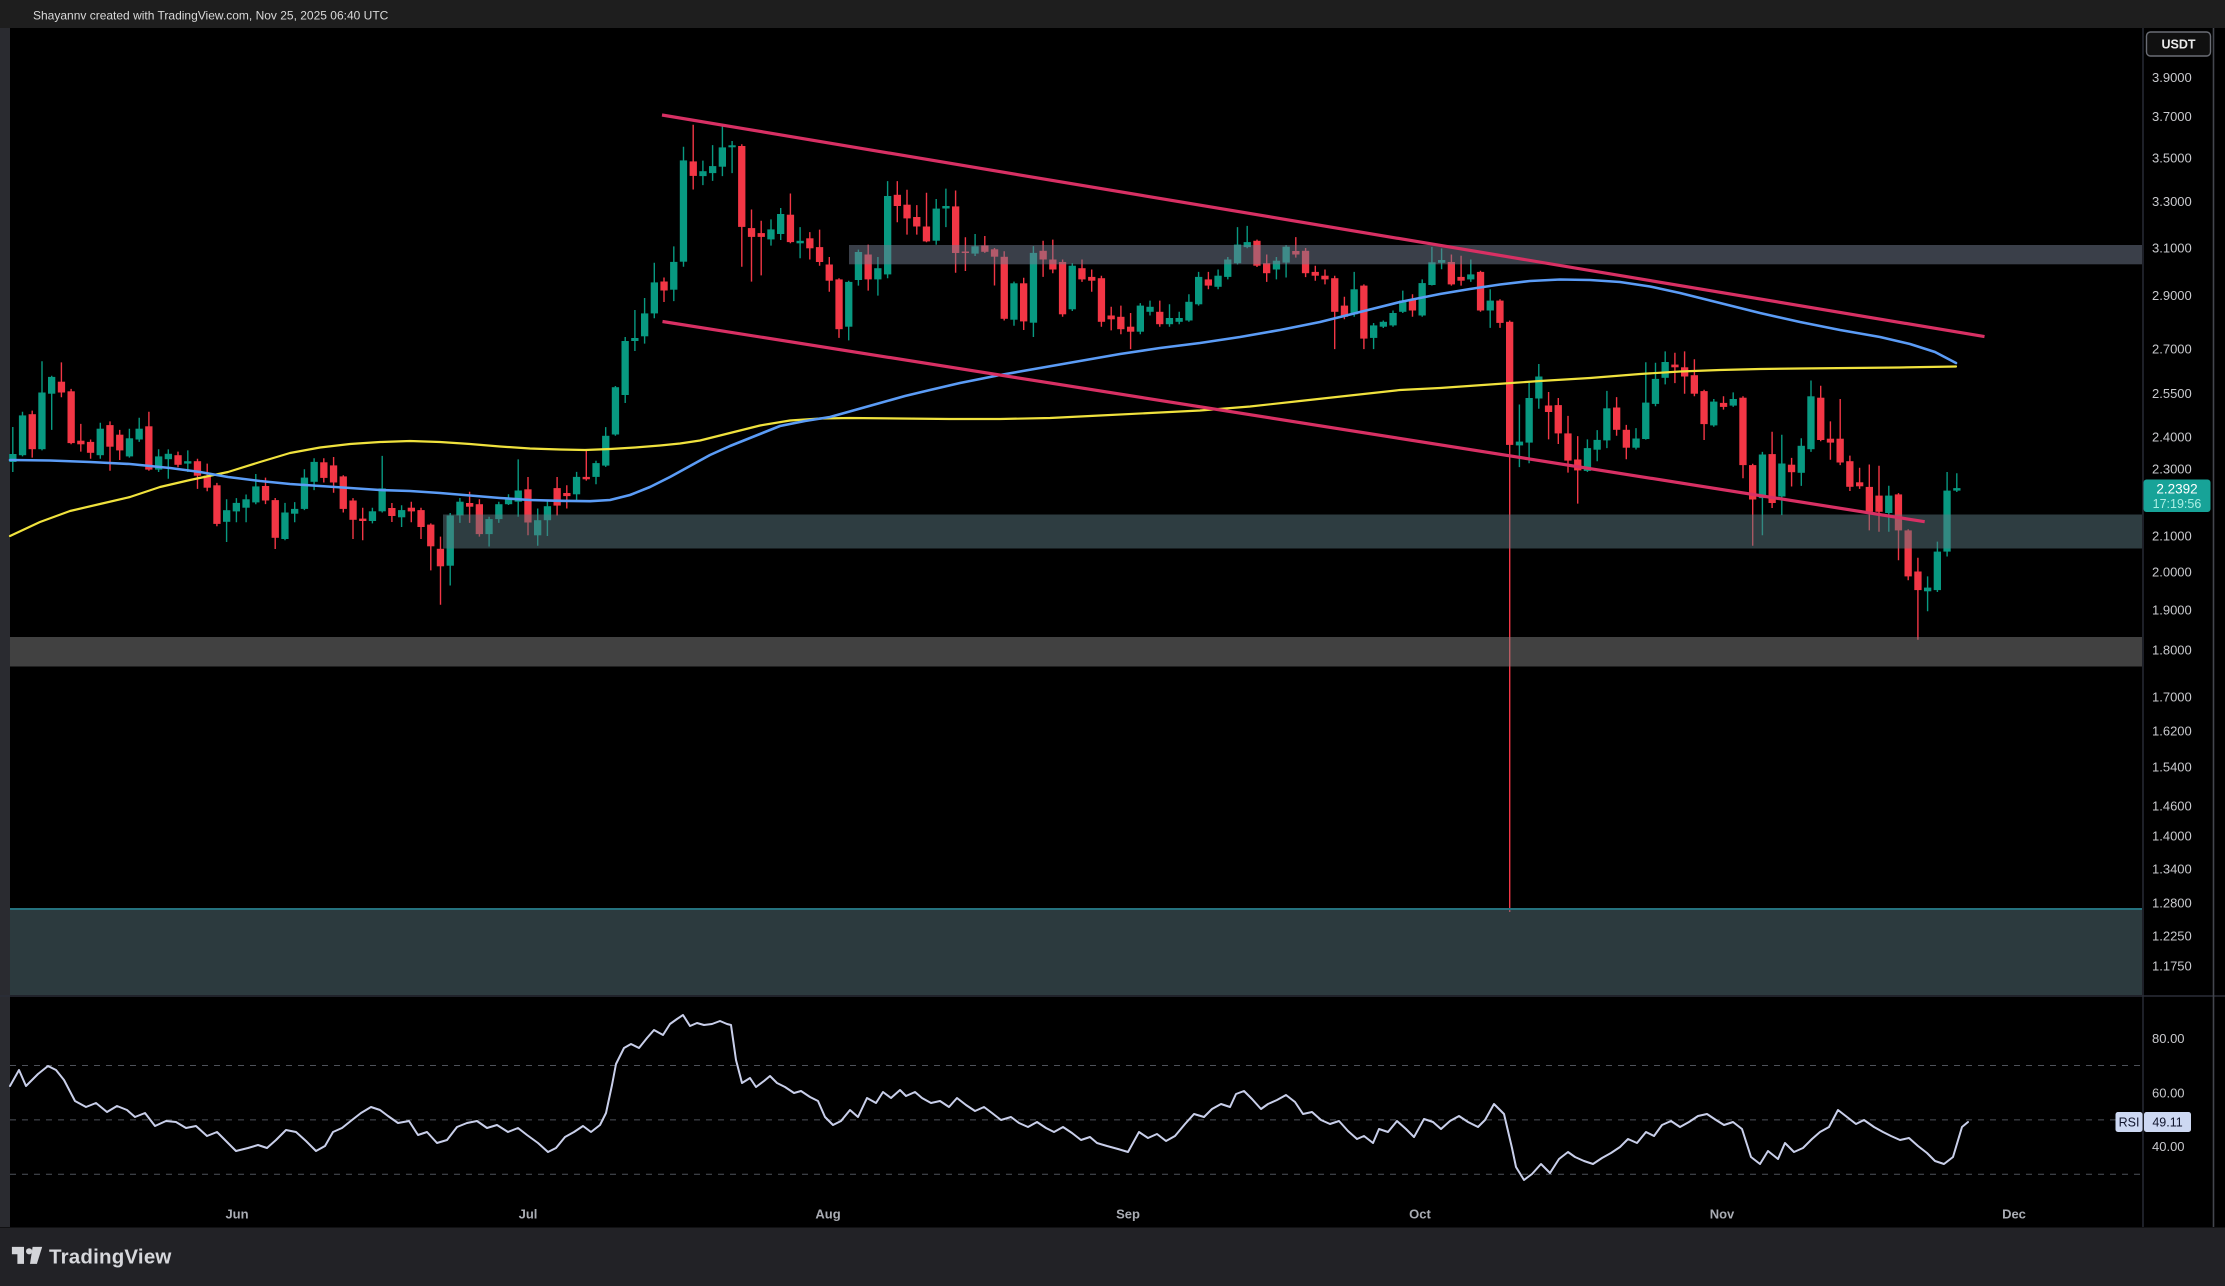 The width and height of the screenshot is (2225, 1286). I want to click on svg-text: 3.3000, so click(2172, 201).